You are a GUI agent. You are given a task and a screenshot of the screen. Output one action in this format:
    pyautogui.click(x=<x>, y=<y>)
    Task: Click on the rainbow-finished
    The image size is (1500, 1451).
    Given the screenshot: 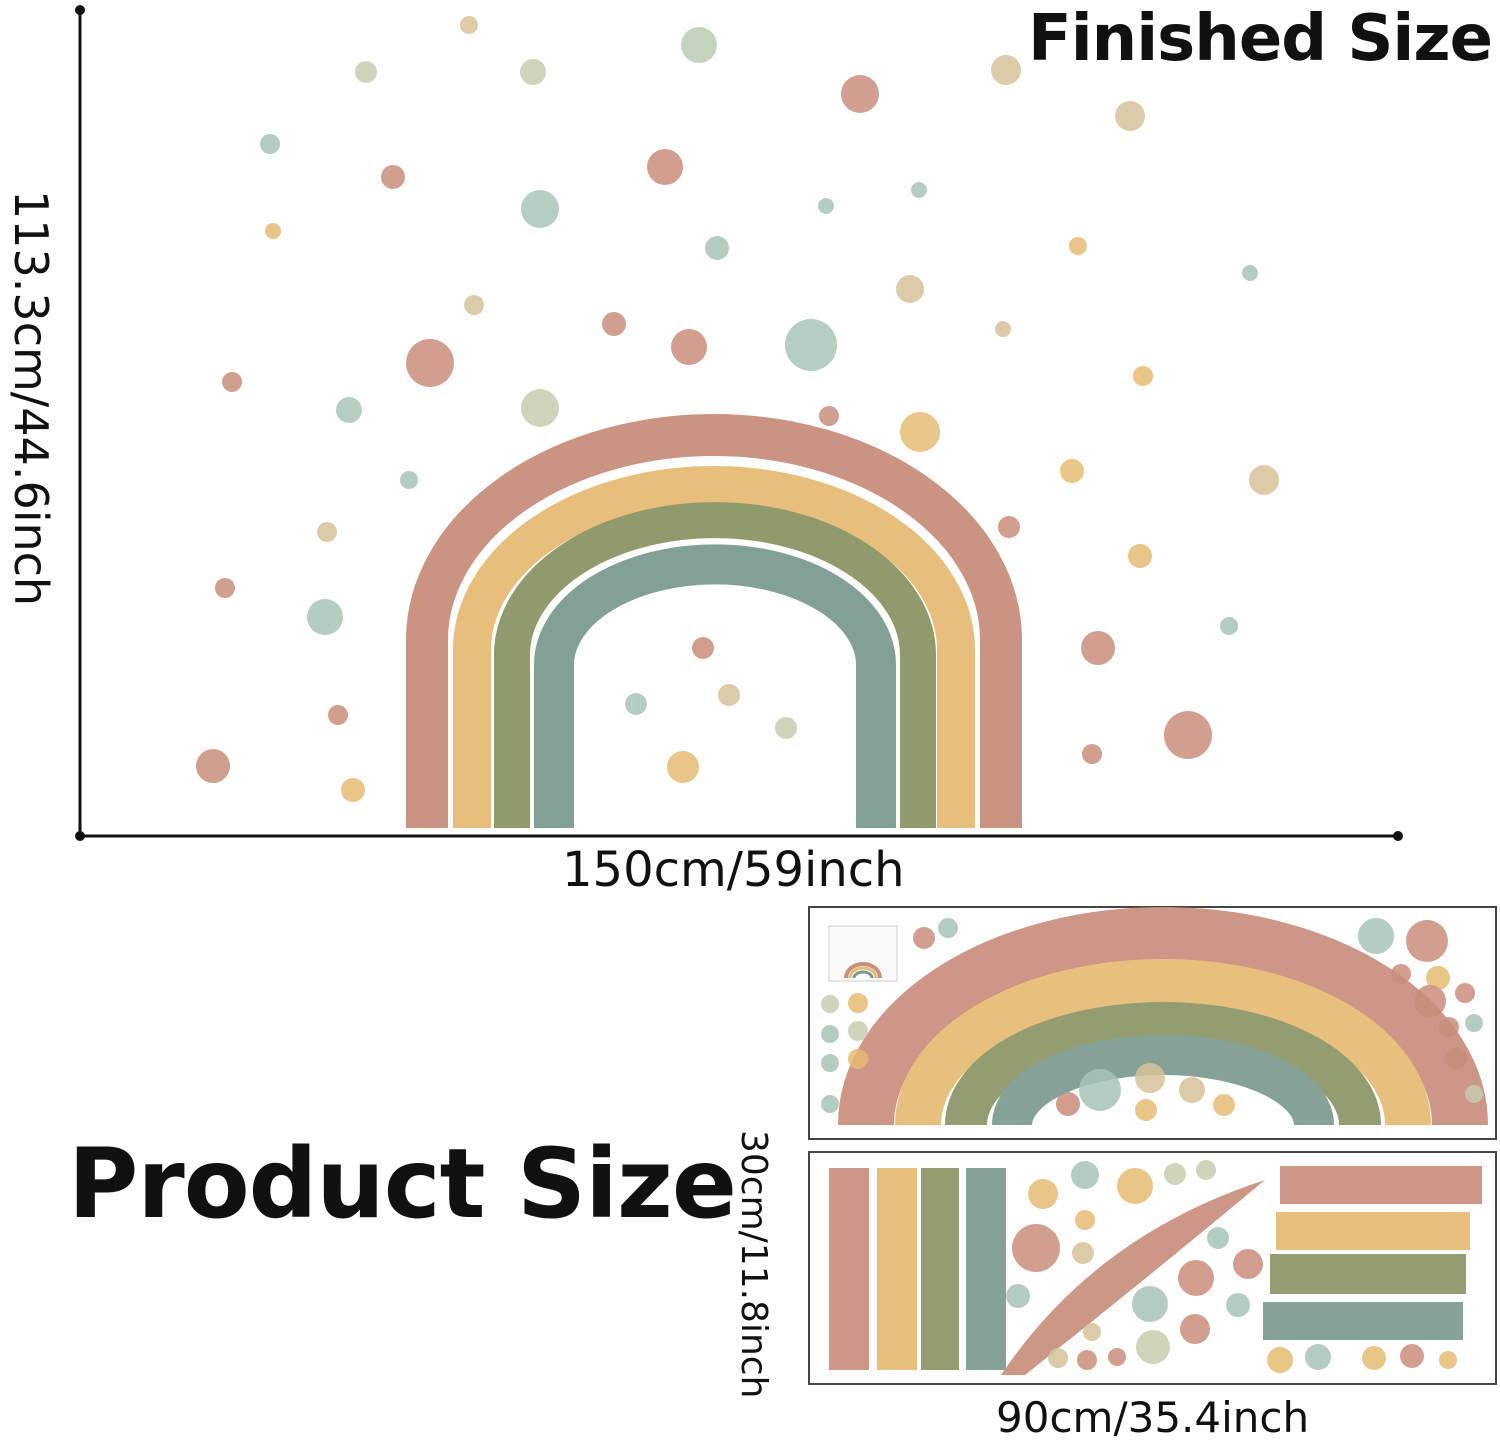 What is the action you would take?
    pyautogui.click(x=714, y=621)
    